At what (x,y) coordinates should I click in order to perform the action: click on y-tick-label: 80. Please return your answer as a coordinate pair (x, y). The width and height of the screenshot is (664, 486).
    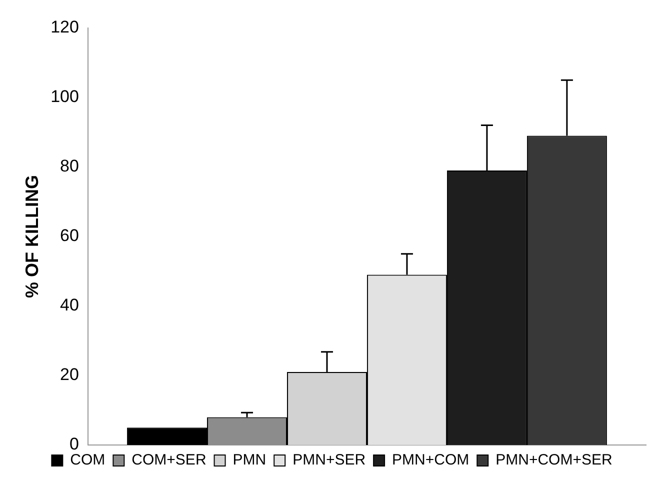
    Looking at the image, I should click on (69, 166).